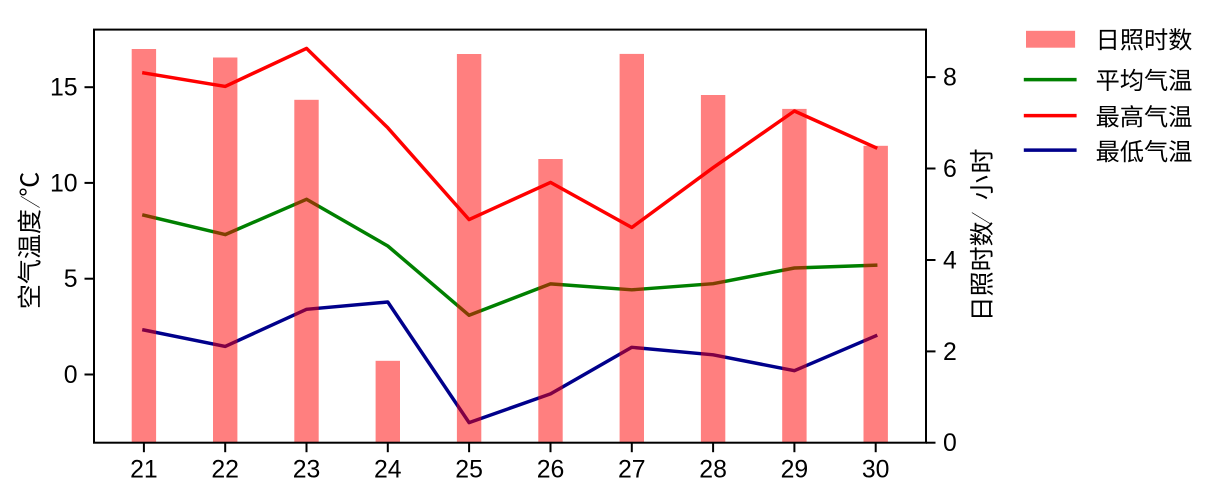  What do you see at coordinates (632, 469) in the screenshot?
I see `svg-text: 27` at bounding box center [632, 469].